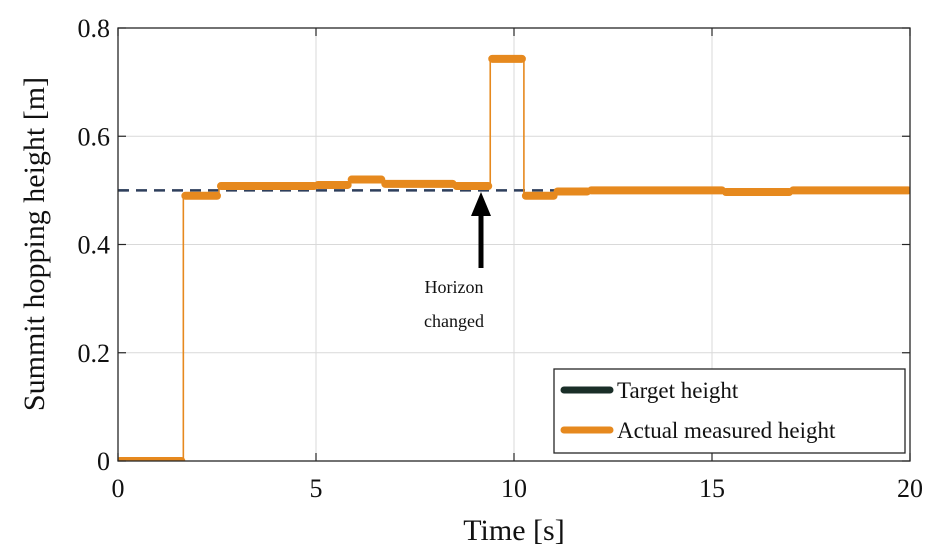 The height and width of the screenshot is (552, 944). What do you see at coordinates (513, 530) in the screenshot?
I see `x-axis-label: Time [s]` at bounding box center [513, 530].